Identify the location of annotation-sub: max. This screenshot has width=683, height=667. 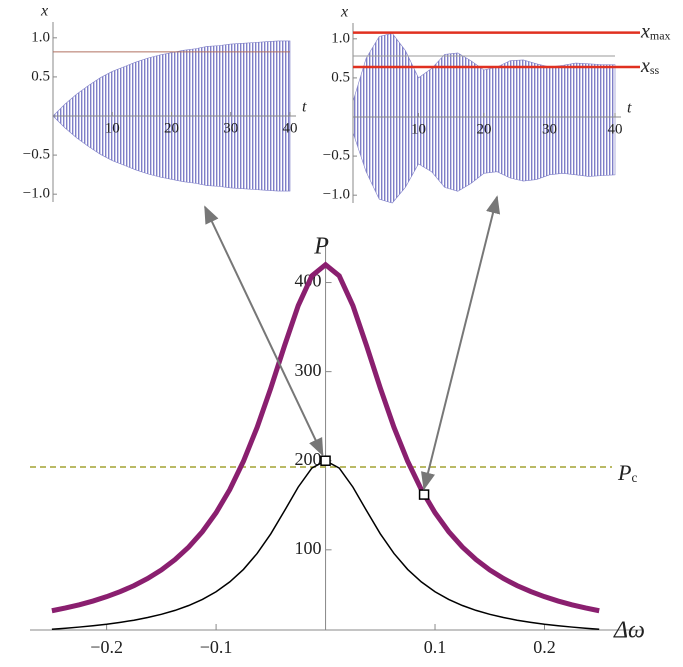
(660, 35).